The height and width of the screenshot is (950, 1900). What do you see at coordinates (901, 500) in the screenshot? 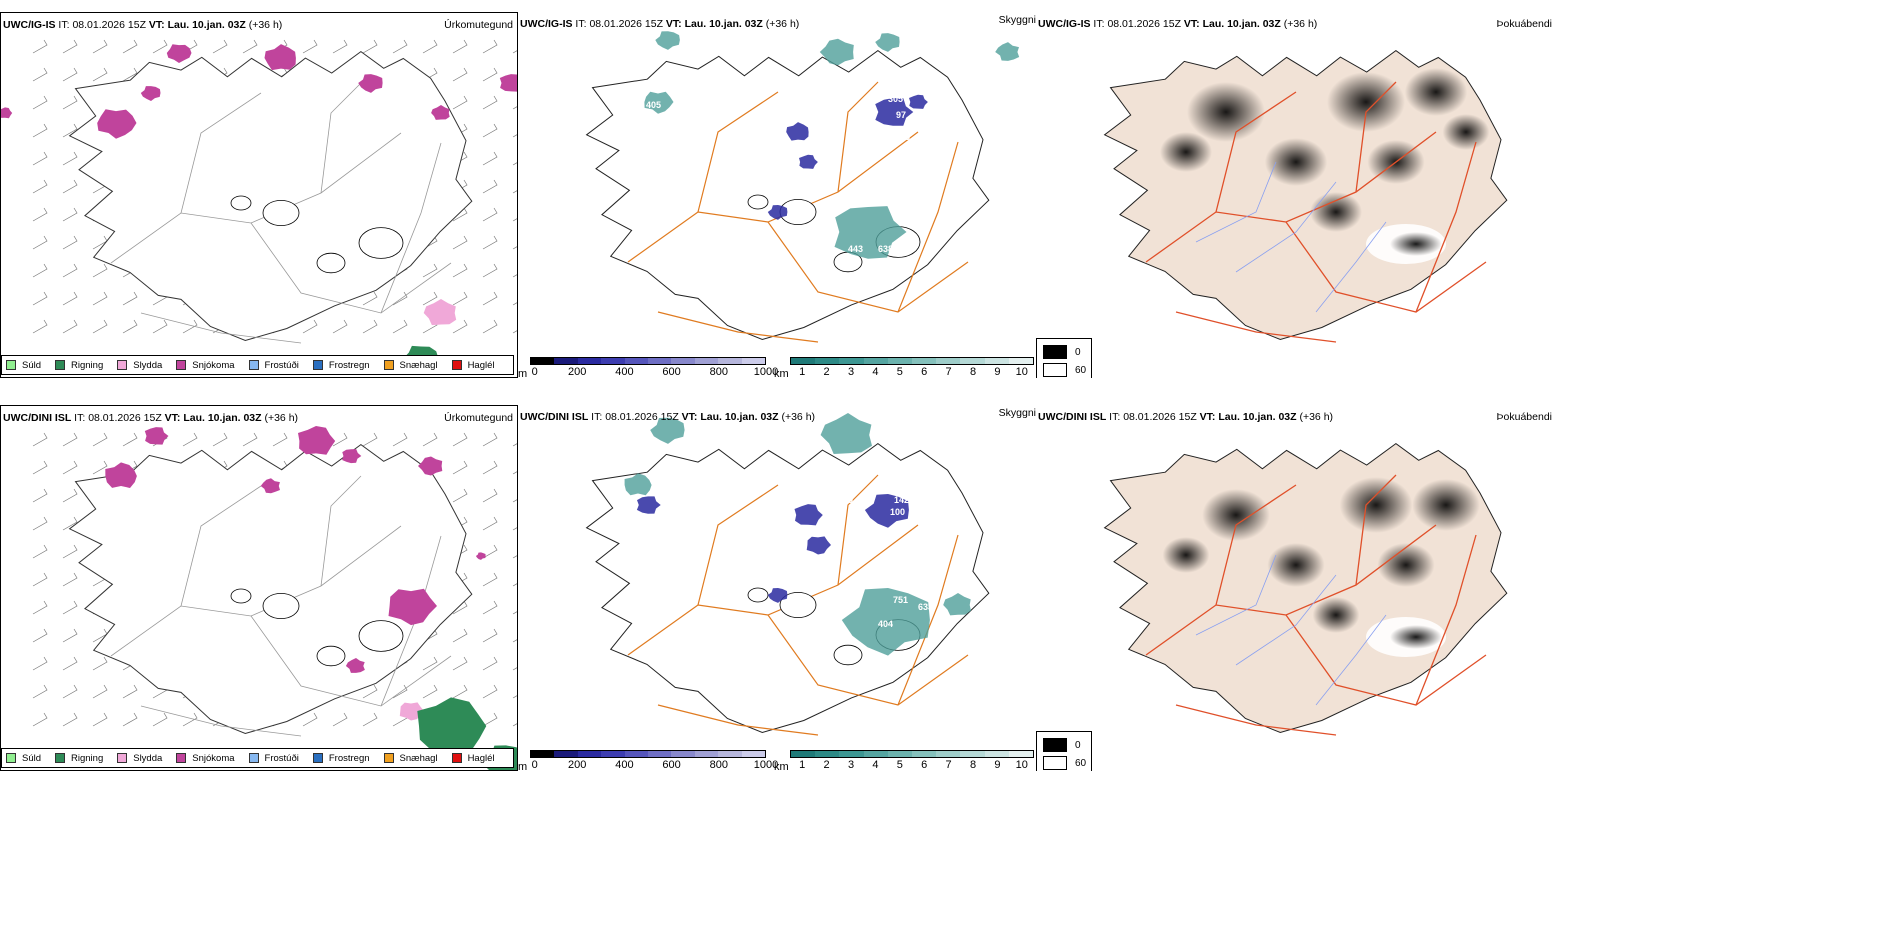
I see `visibility-label: 142` at bounding box center [901, 500].